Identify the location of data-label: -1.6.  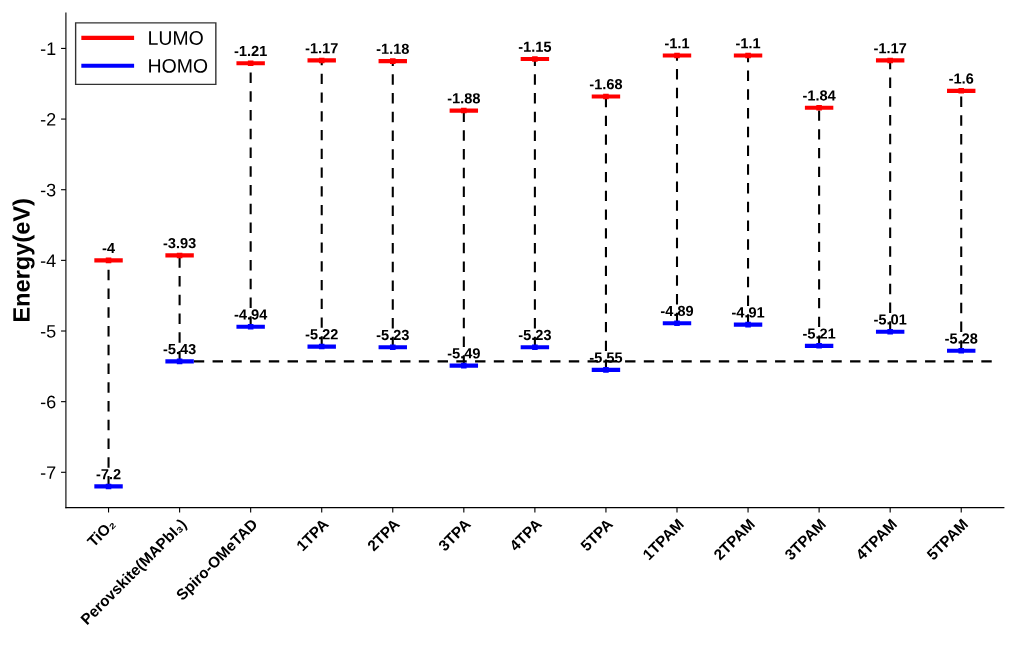
(961, 78).